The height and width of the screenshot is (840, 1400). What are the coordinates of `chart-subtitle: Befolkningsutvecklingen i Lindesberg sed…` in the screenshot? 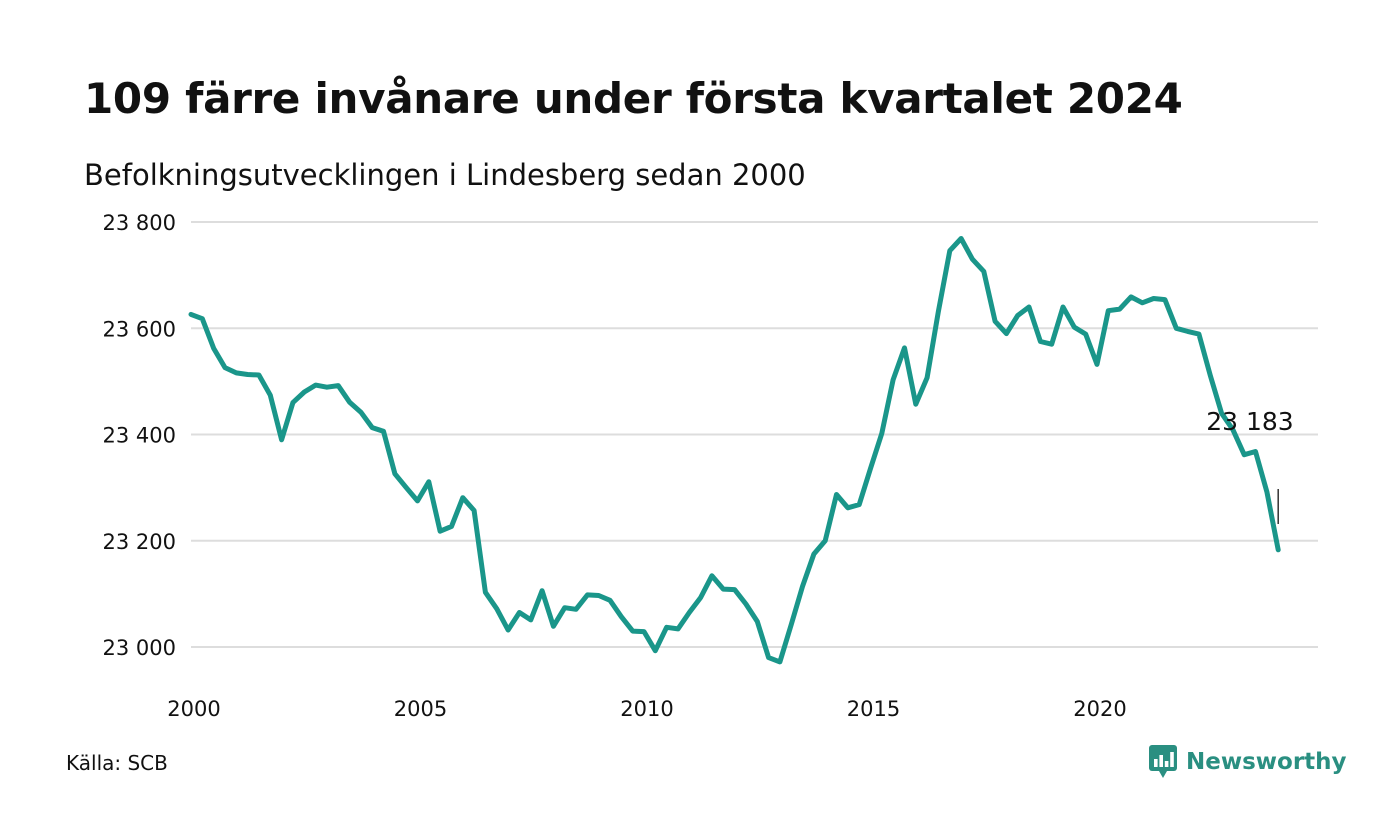 It's located at (445, 175).